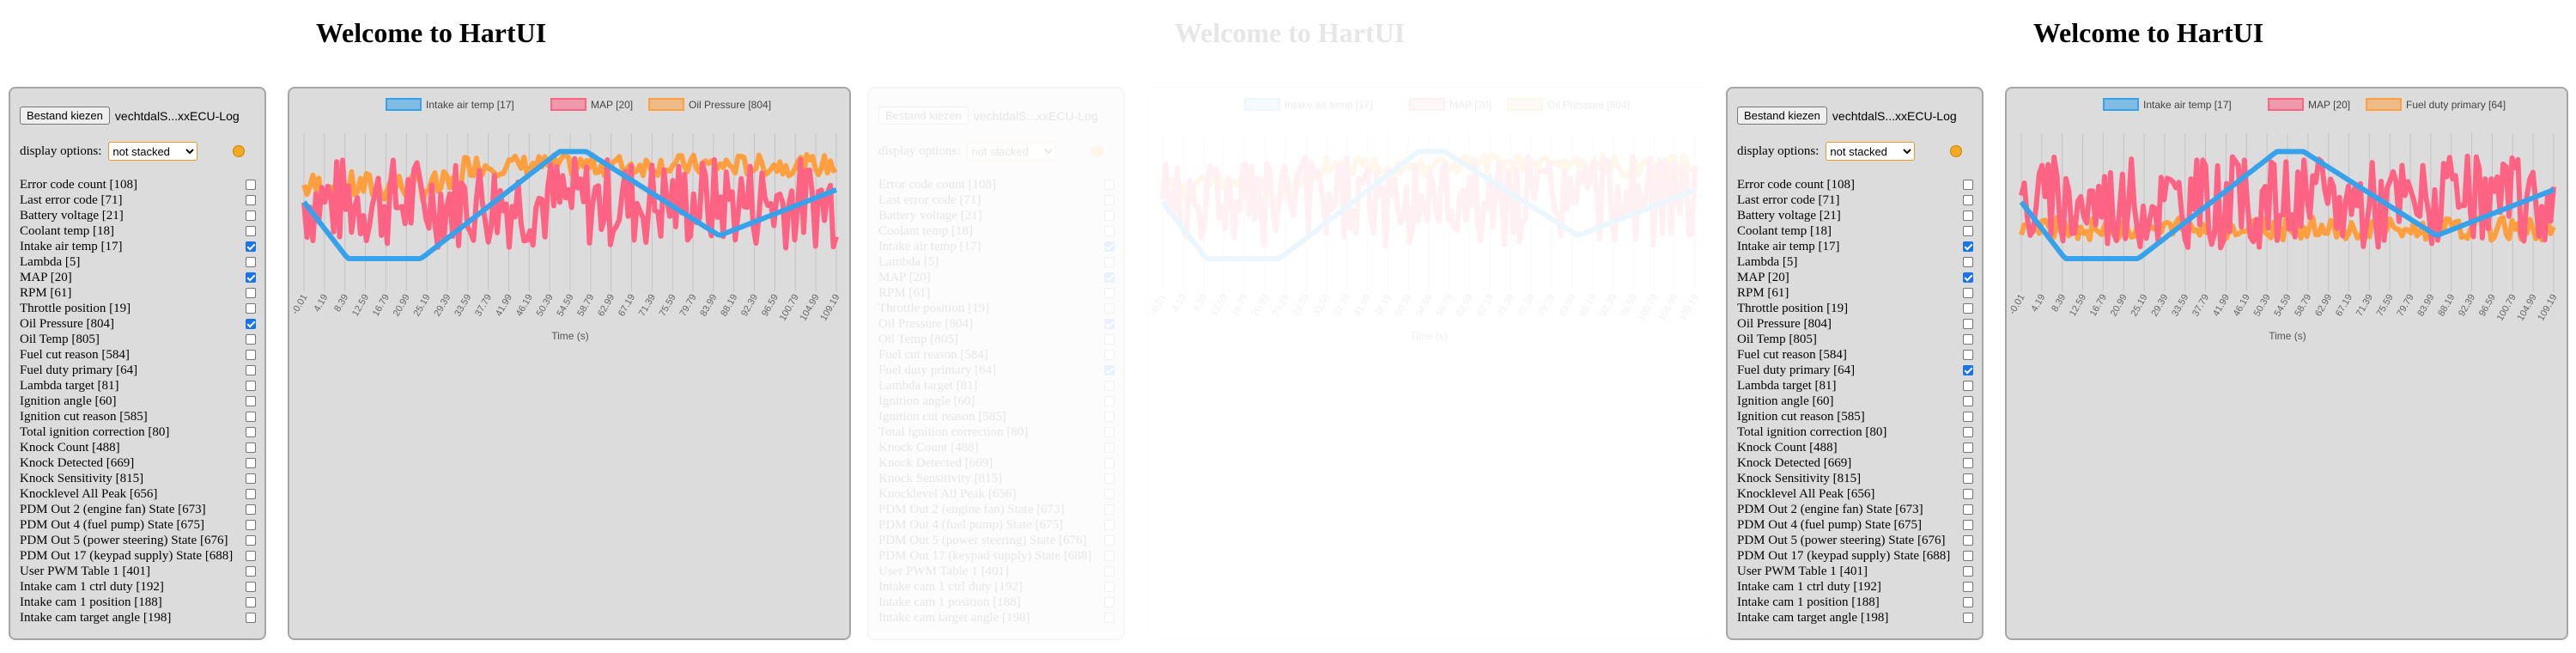  I want to click on channel-row: MAP [20], so click(138, 277).